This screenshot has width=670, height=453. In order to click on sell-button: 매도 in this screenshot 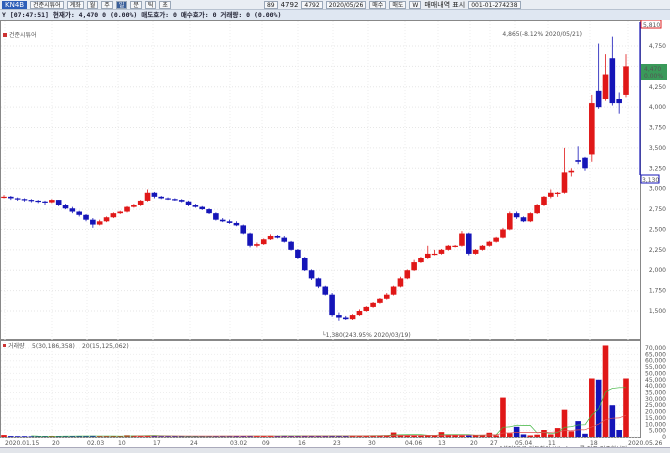, I will do `click(398, 4)`.